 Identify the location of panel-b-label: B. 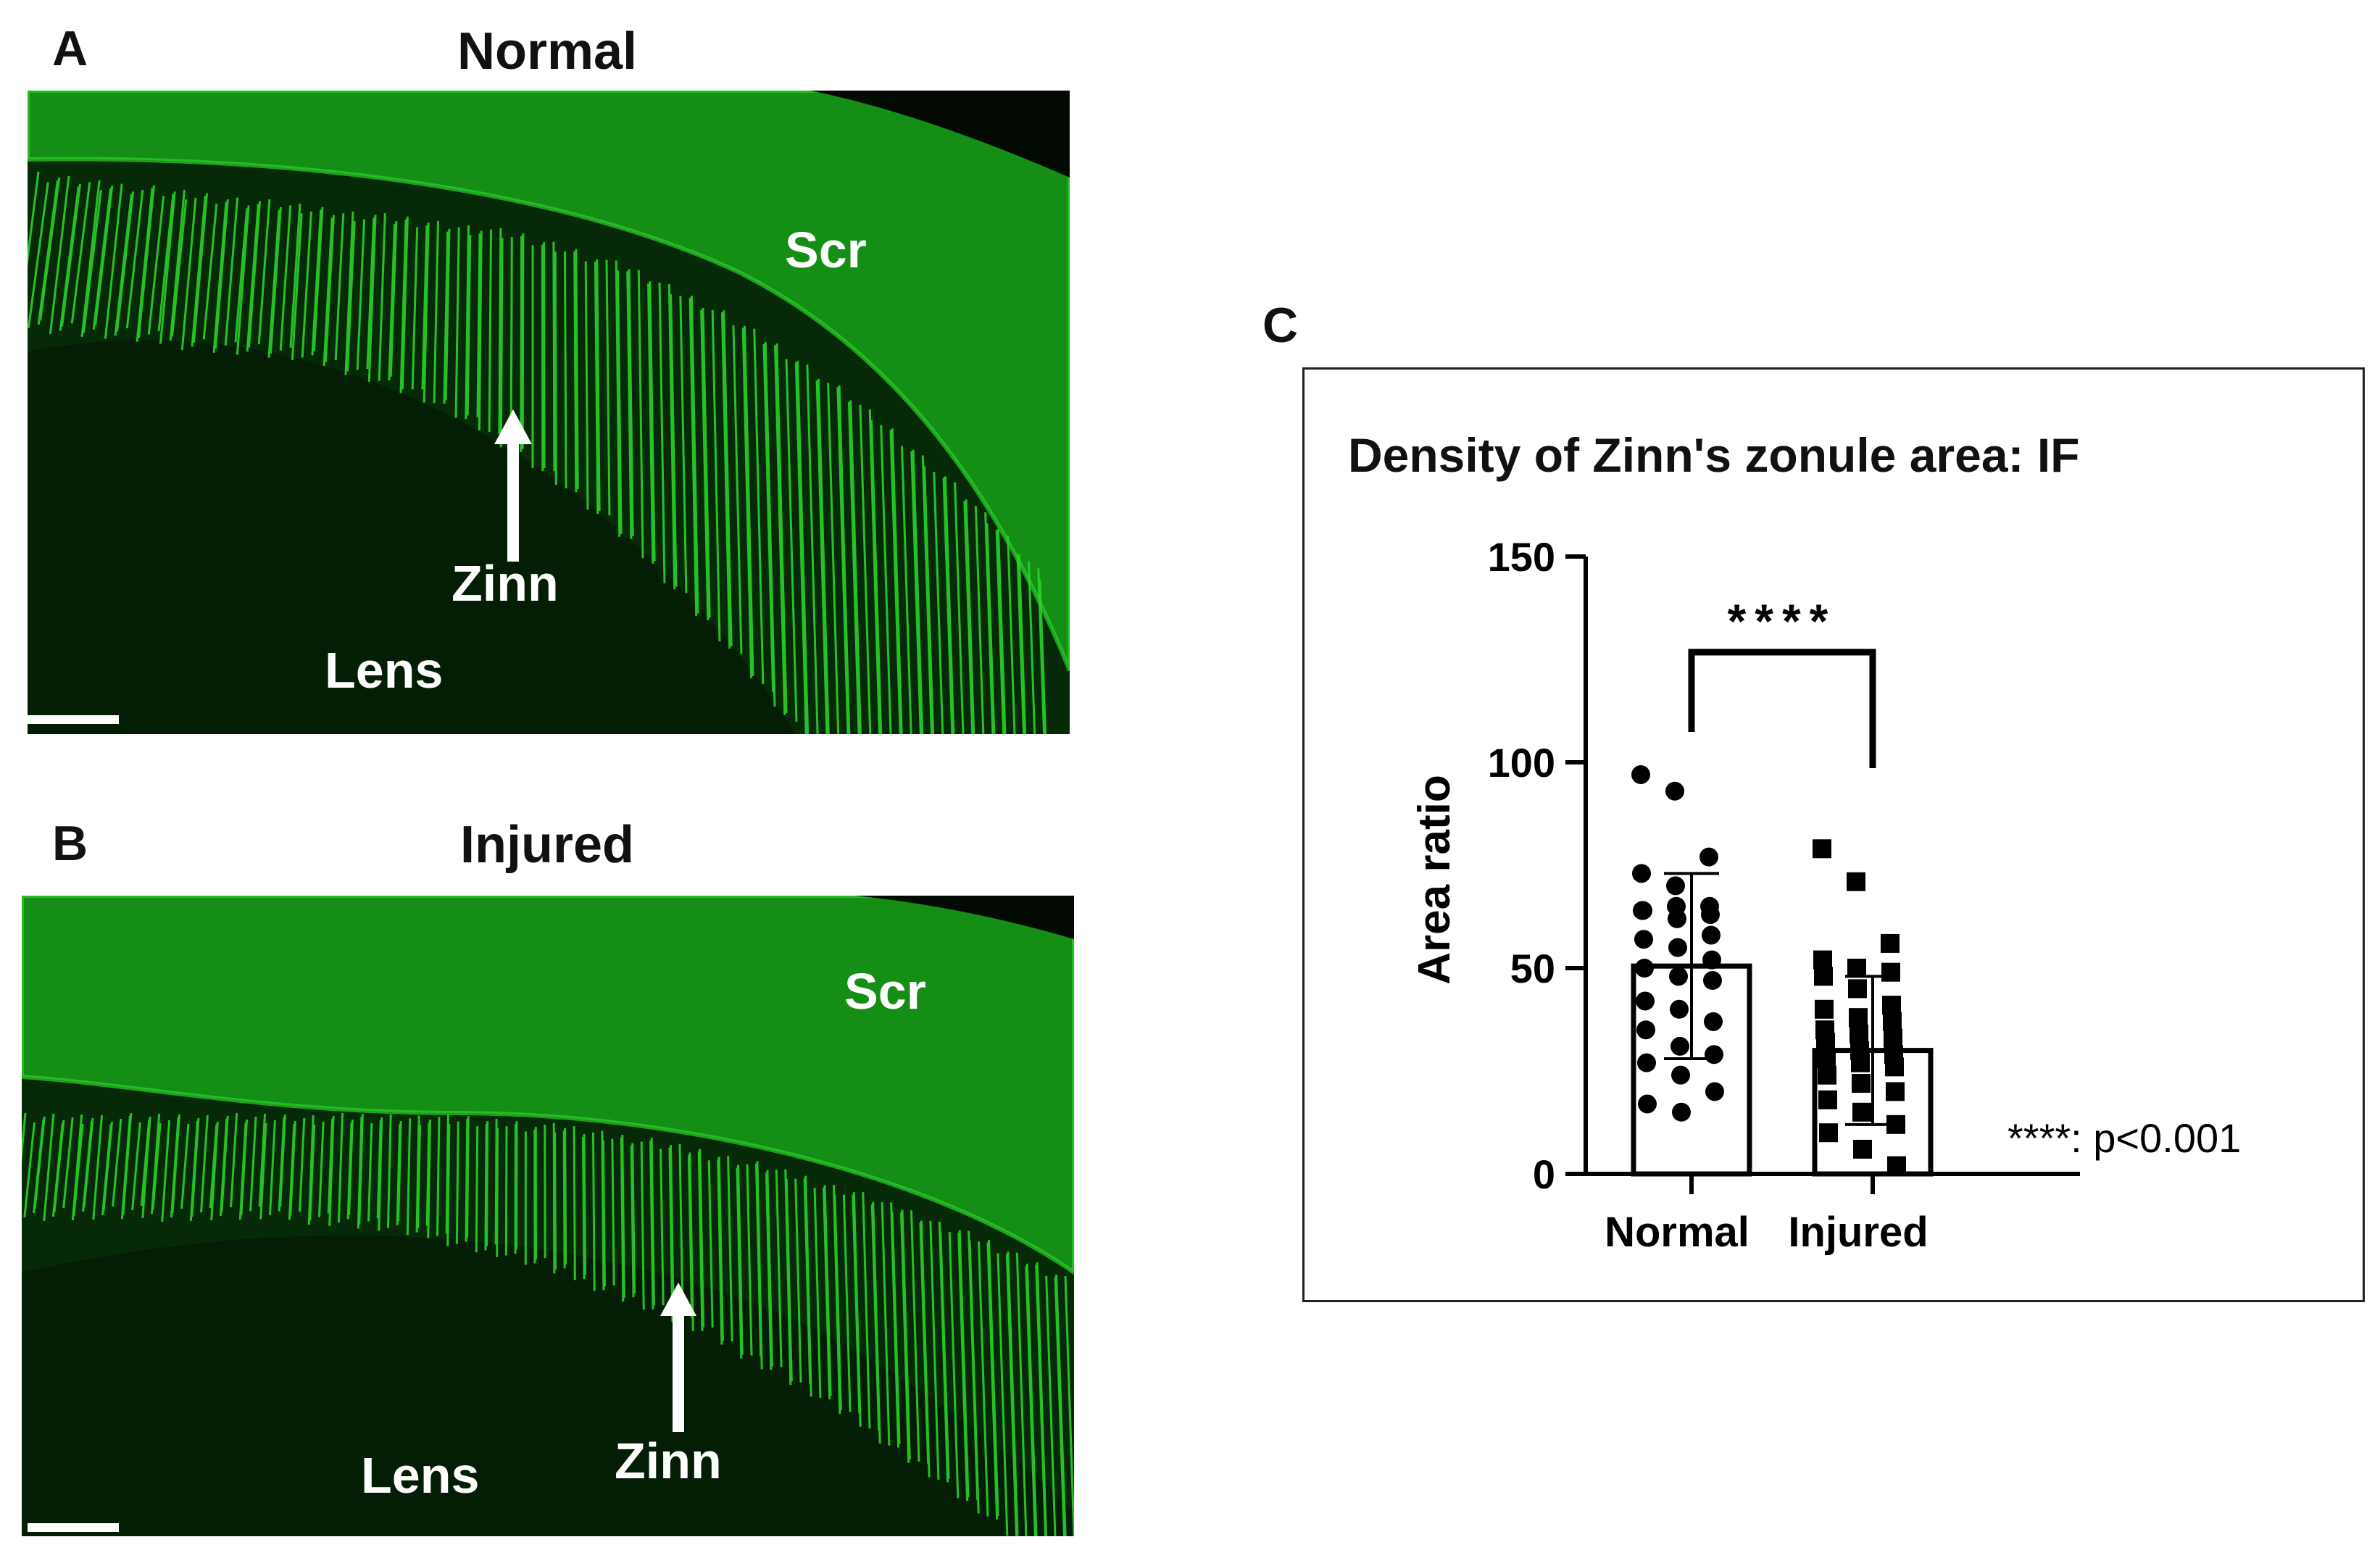
(70, 843).